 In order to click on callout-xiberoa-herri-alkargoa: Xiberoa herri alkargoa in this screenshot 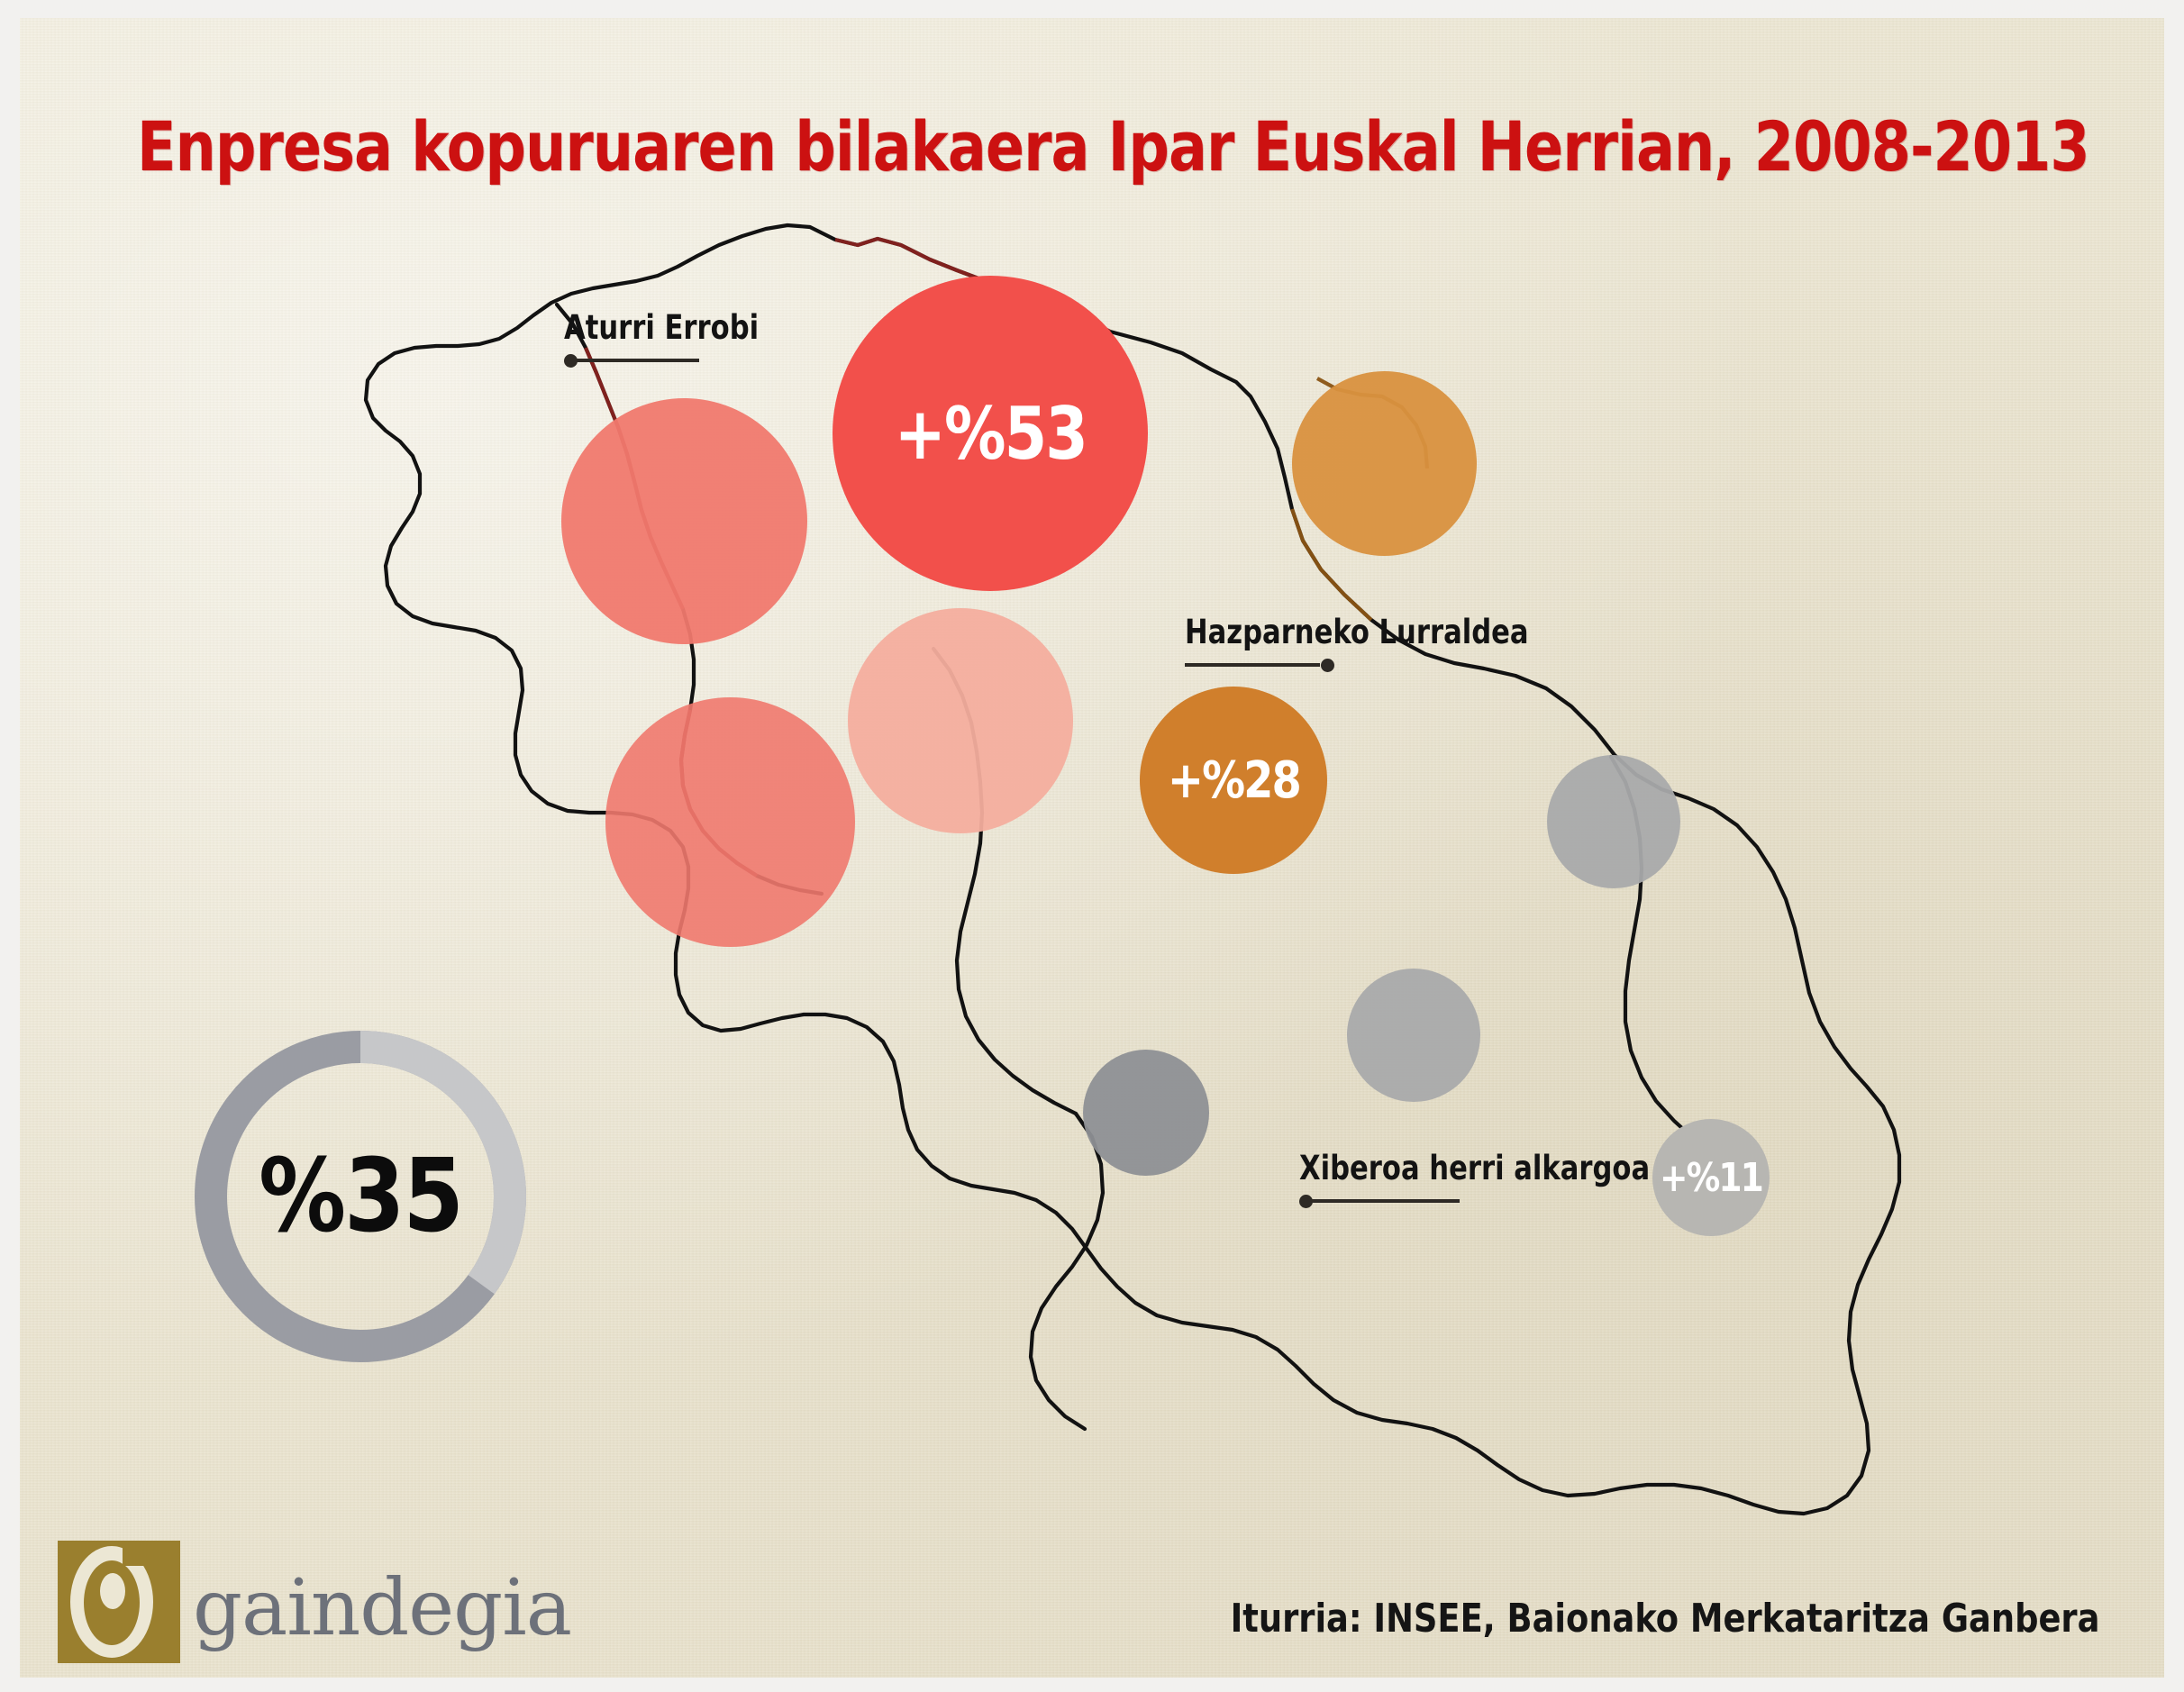, I will do `click(1490, 1178)`.